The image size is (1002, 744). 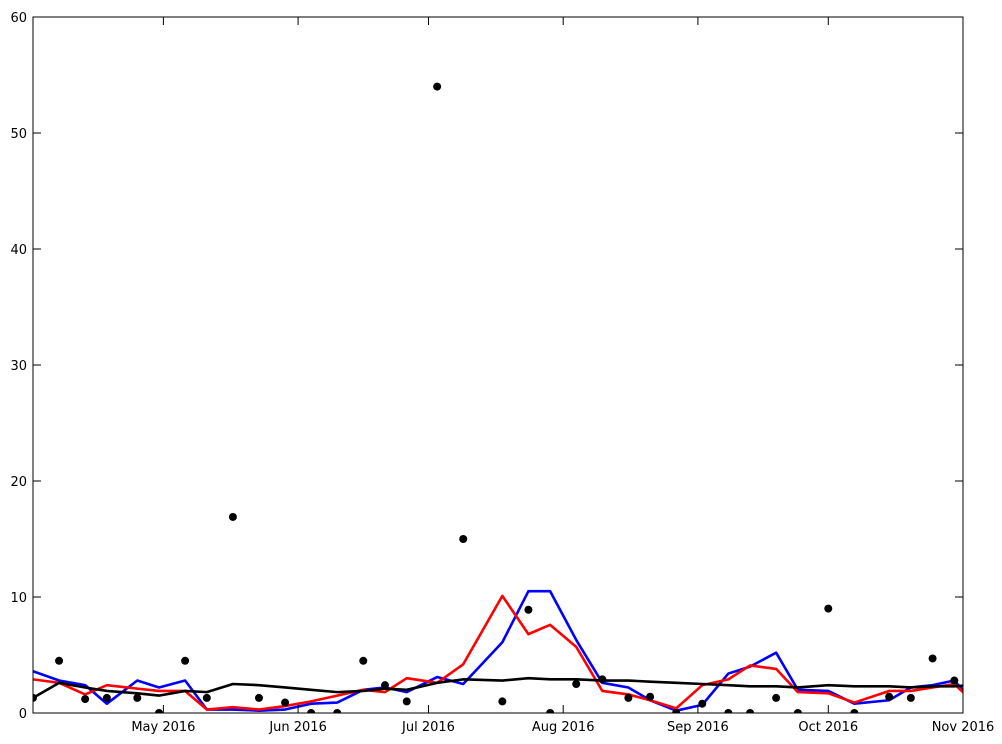 What do you see at coordinates (18, 134) in the screenshot?
I see `y-tick-label: 50` at bounding box center [18, 134].